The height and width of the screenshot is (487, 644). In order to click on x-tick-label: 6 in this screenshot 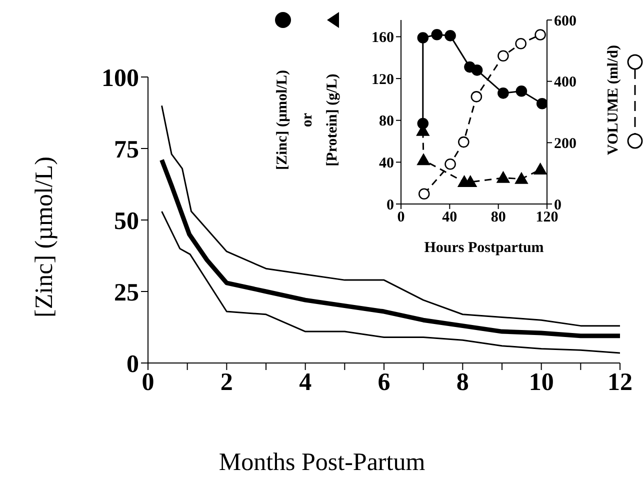, I will do `click(384, 382)`.